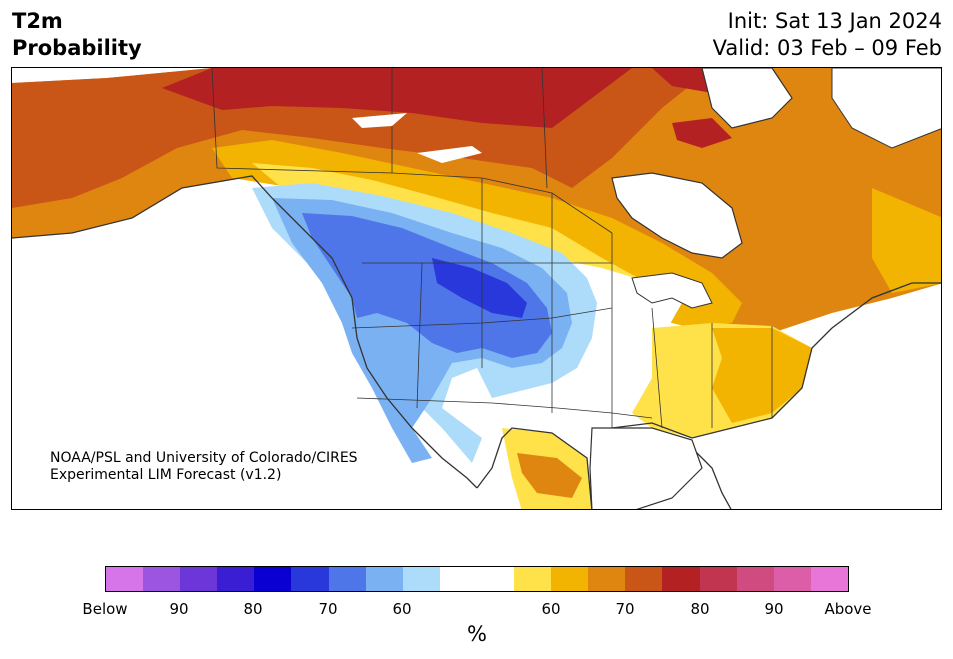  What do you see at coordinates (253, 609) in the screenshot?
I see `cb-label-80-below: 80` at bounding box center [253, 609].